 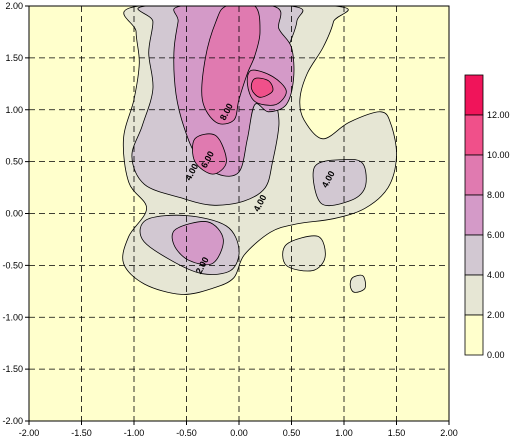 I want to click on y-tick-label: -2.00, so click(x=12, y=421).